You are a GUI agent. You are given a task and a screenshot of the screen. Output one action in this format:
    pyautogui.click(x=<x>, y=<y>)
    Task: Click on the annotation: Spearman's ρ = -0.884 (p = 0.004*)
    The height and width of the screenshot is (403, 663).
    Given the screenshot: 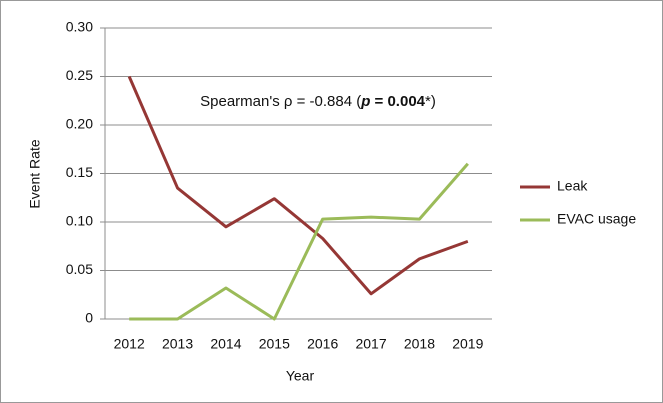 What is the action you would take?
    pyautogui.click(x=318, y=101)
    